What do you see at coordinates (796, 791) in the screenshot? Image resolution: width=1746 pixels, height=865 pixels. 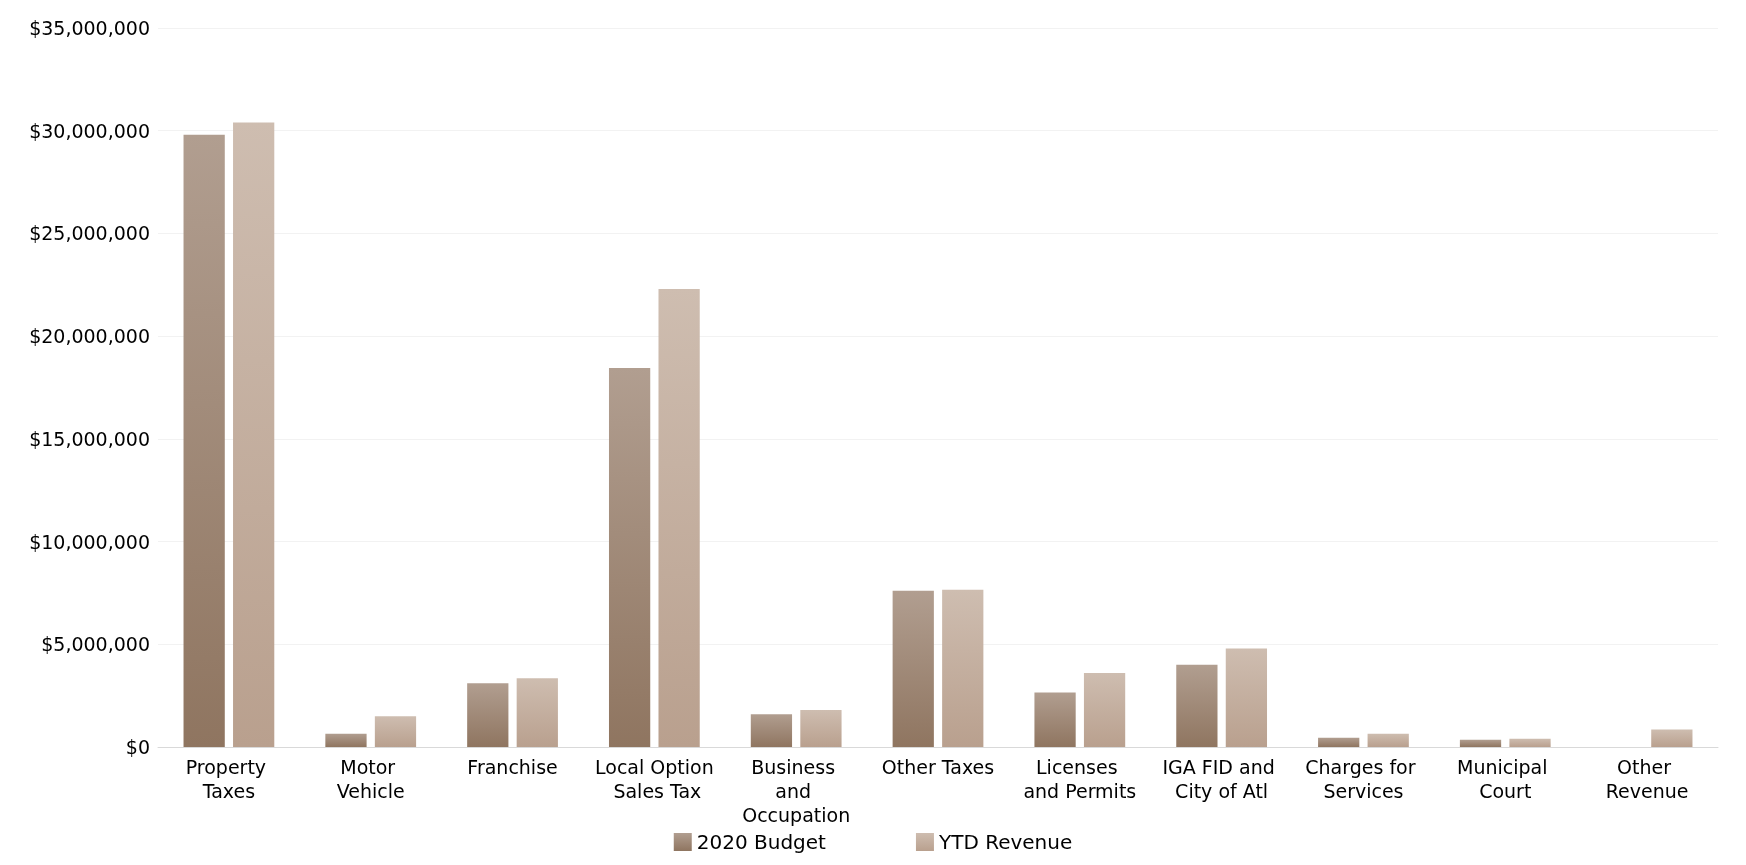 I see `x-tick-label: Business and Occupation` at bounding box center [796, 791].